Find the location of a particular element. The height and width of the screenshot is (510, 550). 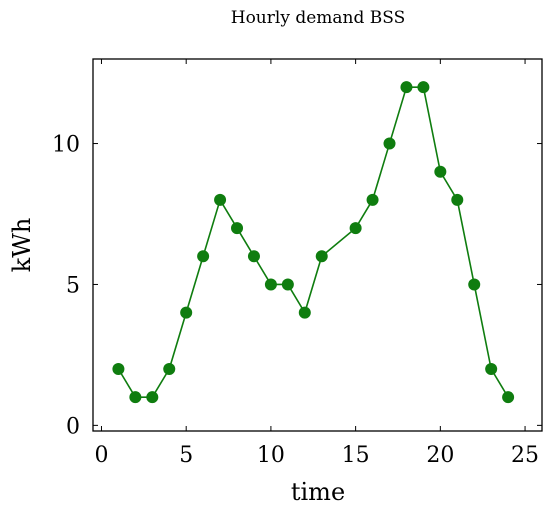

x-tick-label: 25 is located at coordinates (525, 455).